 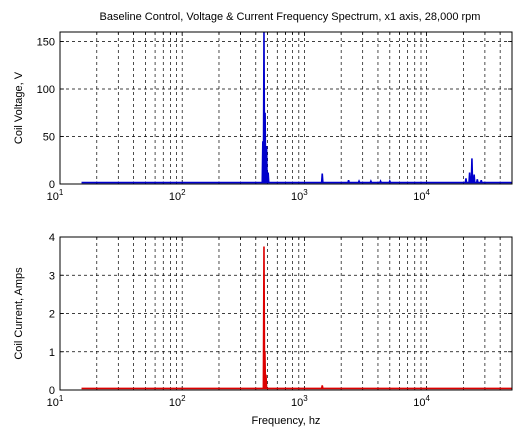 I want to click on voltage-xtick-label: 10², so click(x=177, y=195).